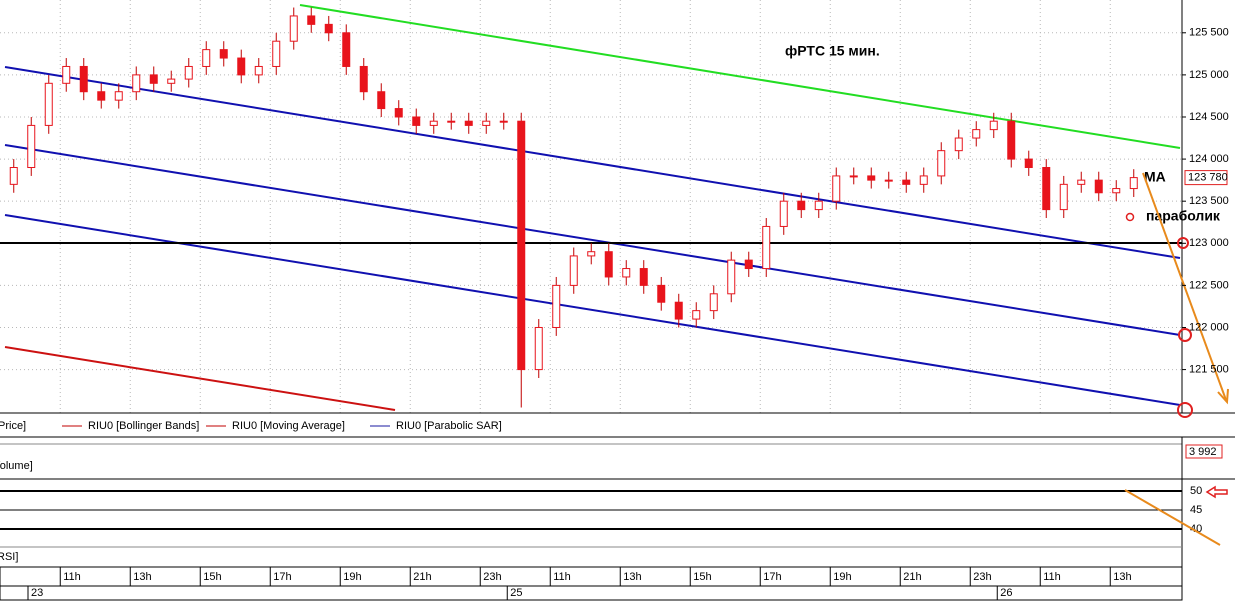 This screenshot has width=1235, height=601. What do you see at coordinates (1209, 75) in the screenshot?
I see `y-tick-label: 125 000` at bounding box center [1209, 75].